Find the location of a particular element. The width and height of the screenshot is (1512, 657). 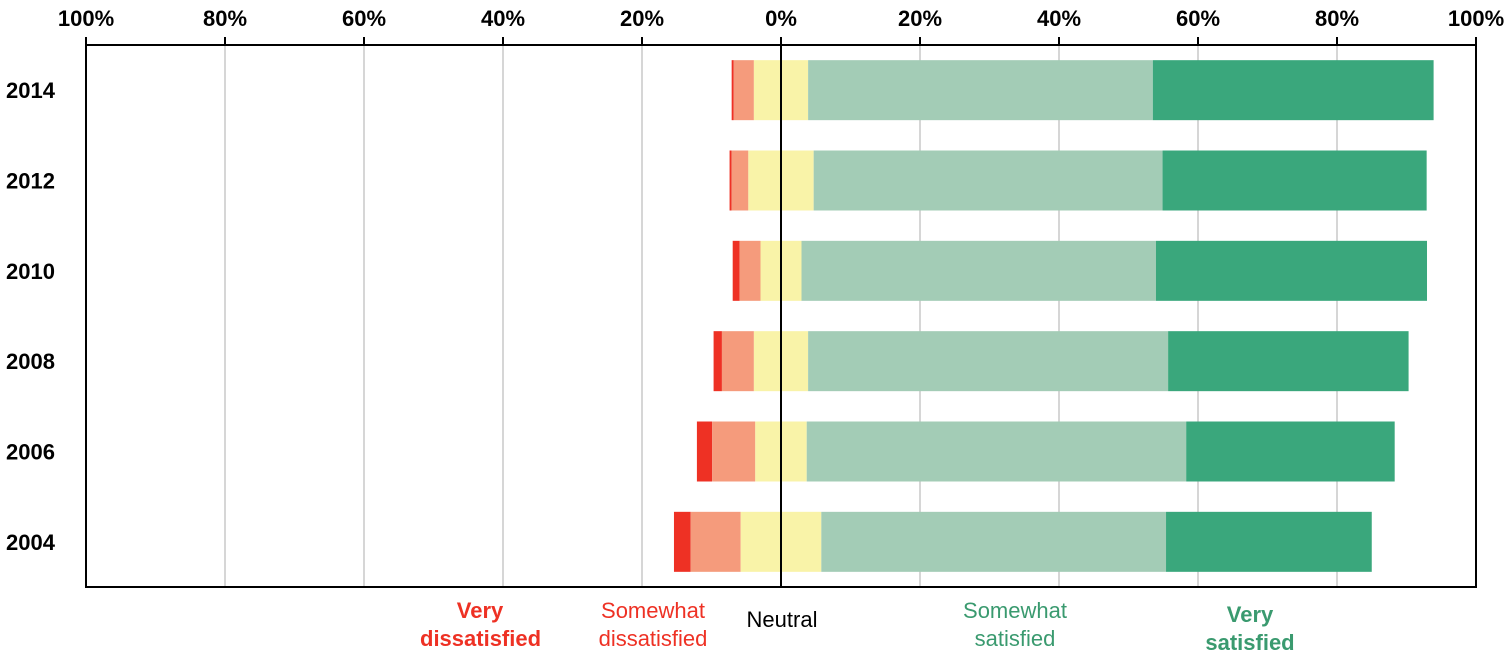

legend-somewhat-satisfied-line2: satisfied is located at coordinates (1015, 638).